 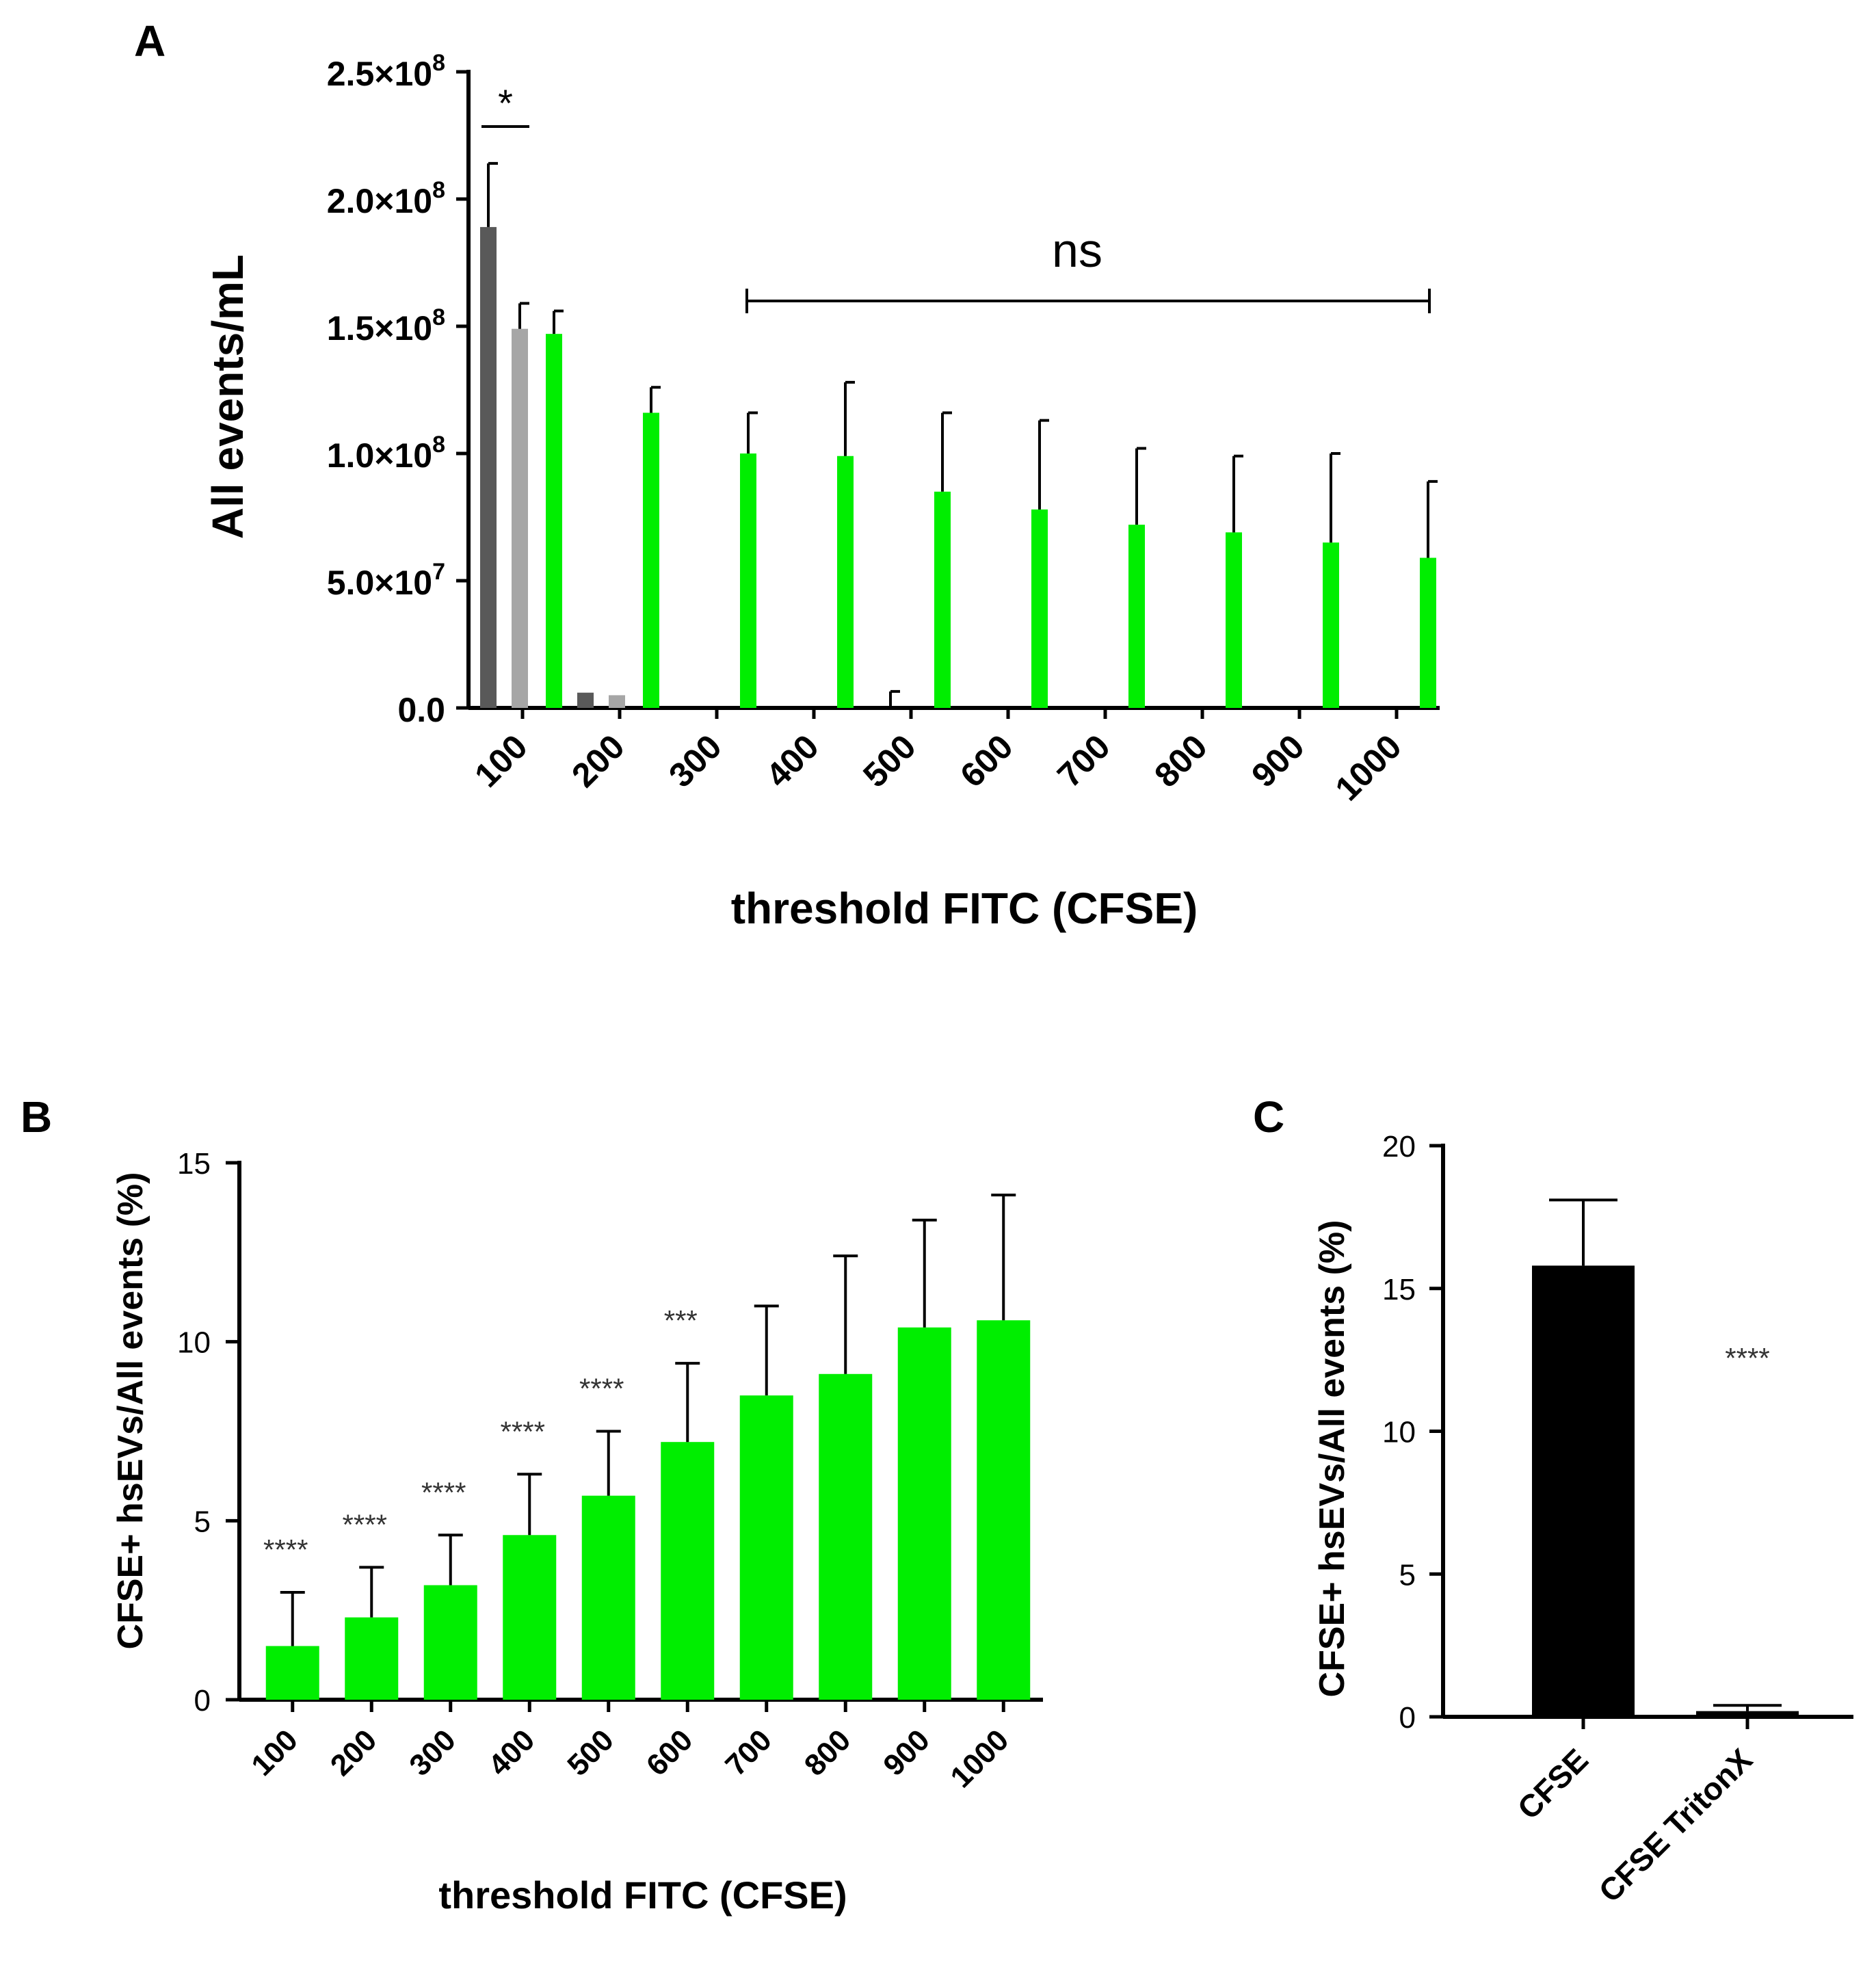 I want to click on a-x-tick-label: 900, so click(x=1278, y=761).